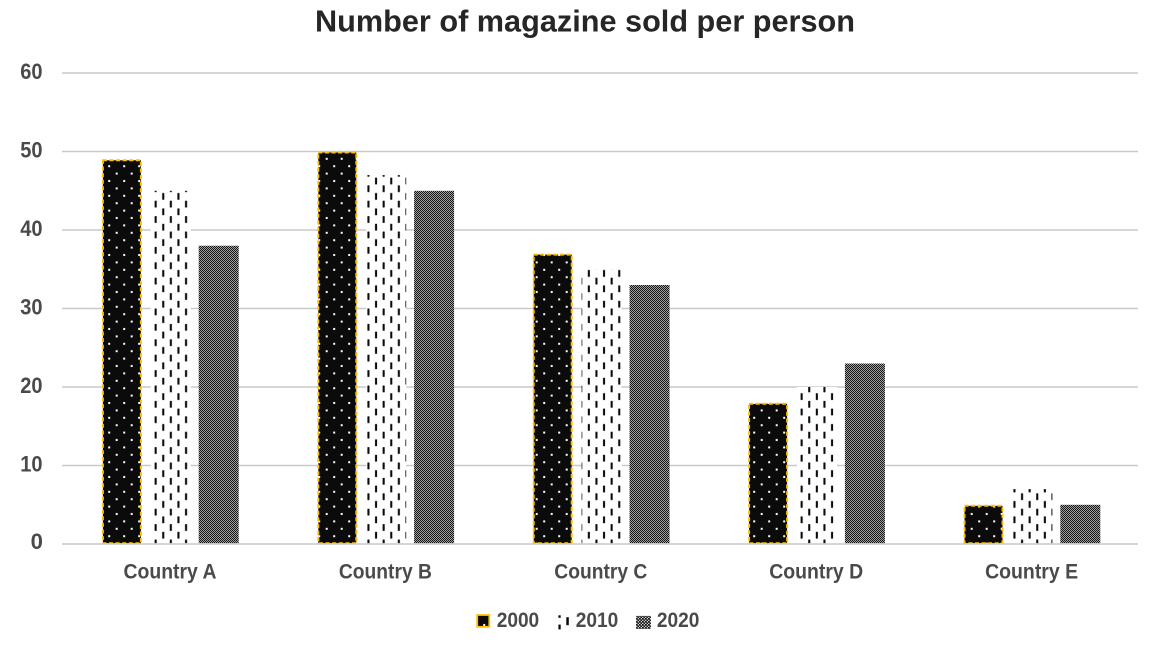 Image resolution: width=1163 pixels, height=655 pixels. Describe the element at coordinates (385, 572) in the screenshot. I see `svg-text: Country B` at that location.